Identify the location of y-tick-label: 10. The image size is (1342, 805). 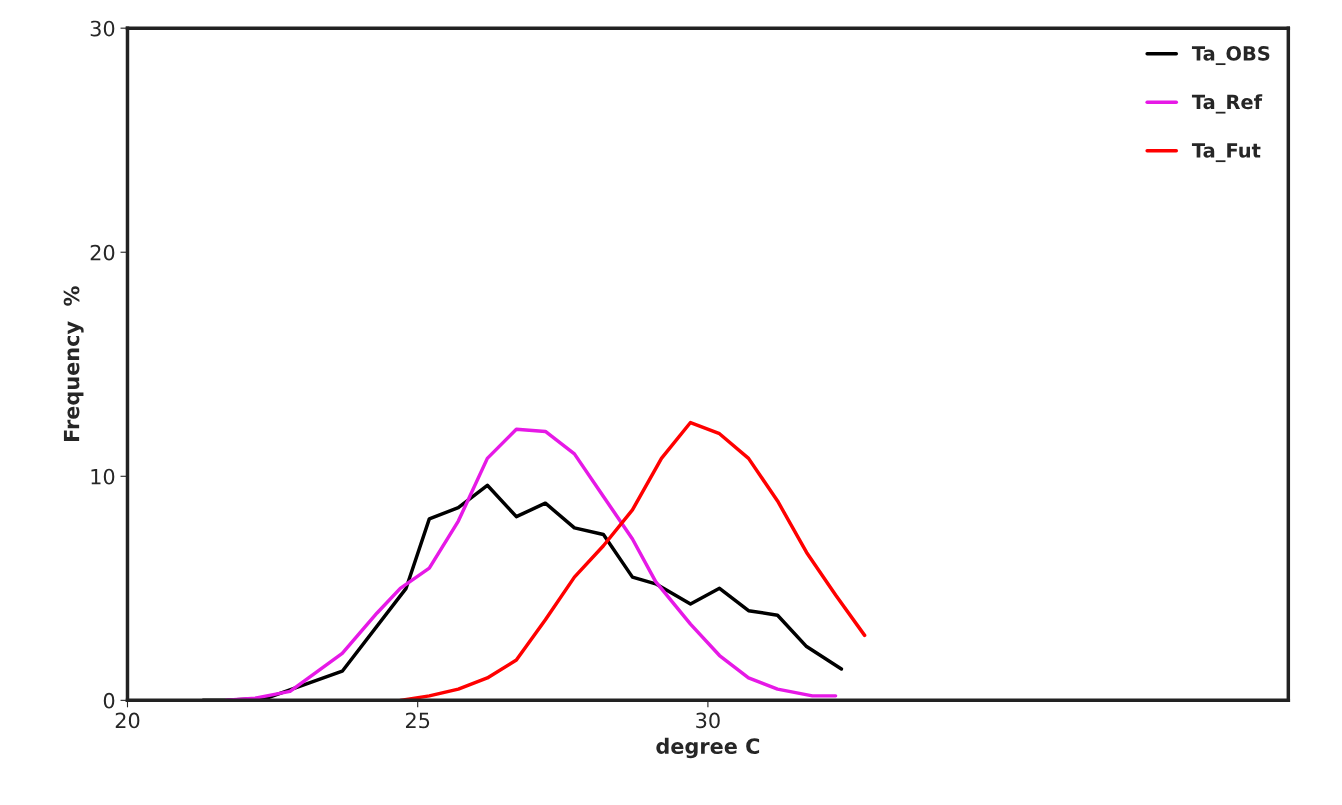
(103, 476).